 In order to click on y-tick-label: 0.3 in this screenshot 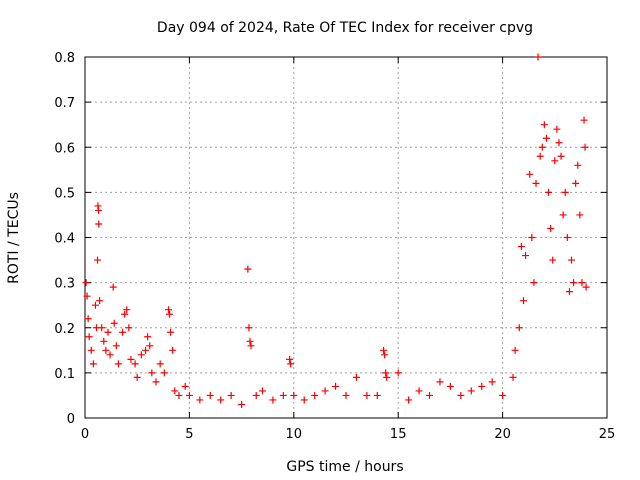, I will do `click(64, 284)`.